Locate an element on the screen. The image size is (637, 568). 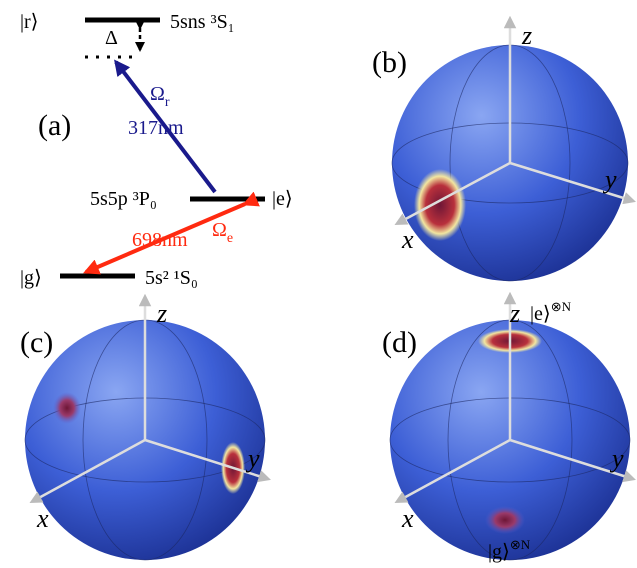
rabi-e: Ωe is located at coordinates (222, 232).